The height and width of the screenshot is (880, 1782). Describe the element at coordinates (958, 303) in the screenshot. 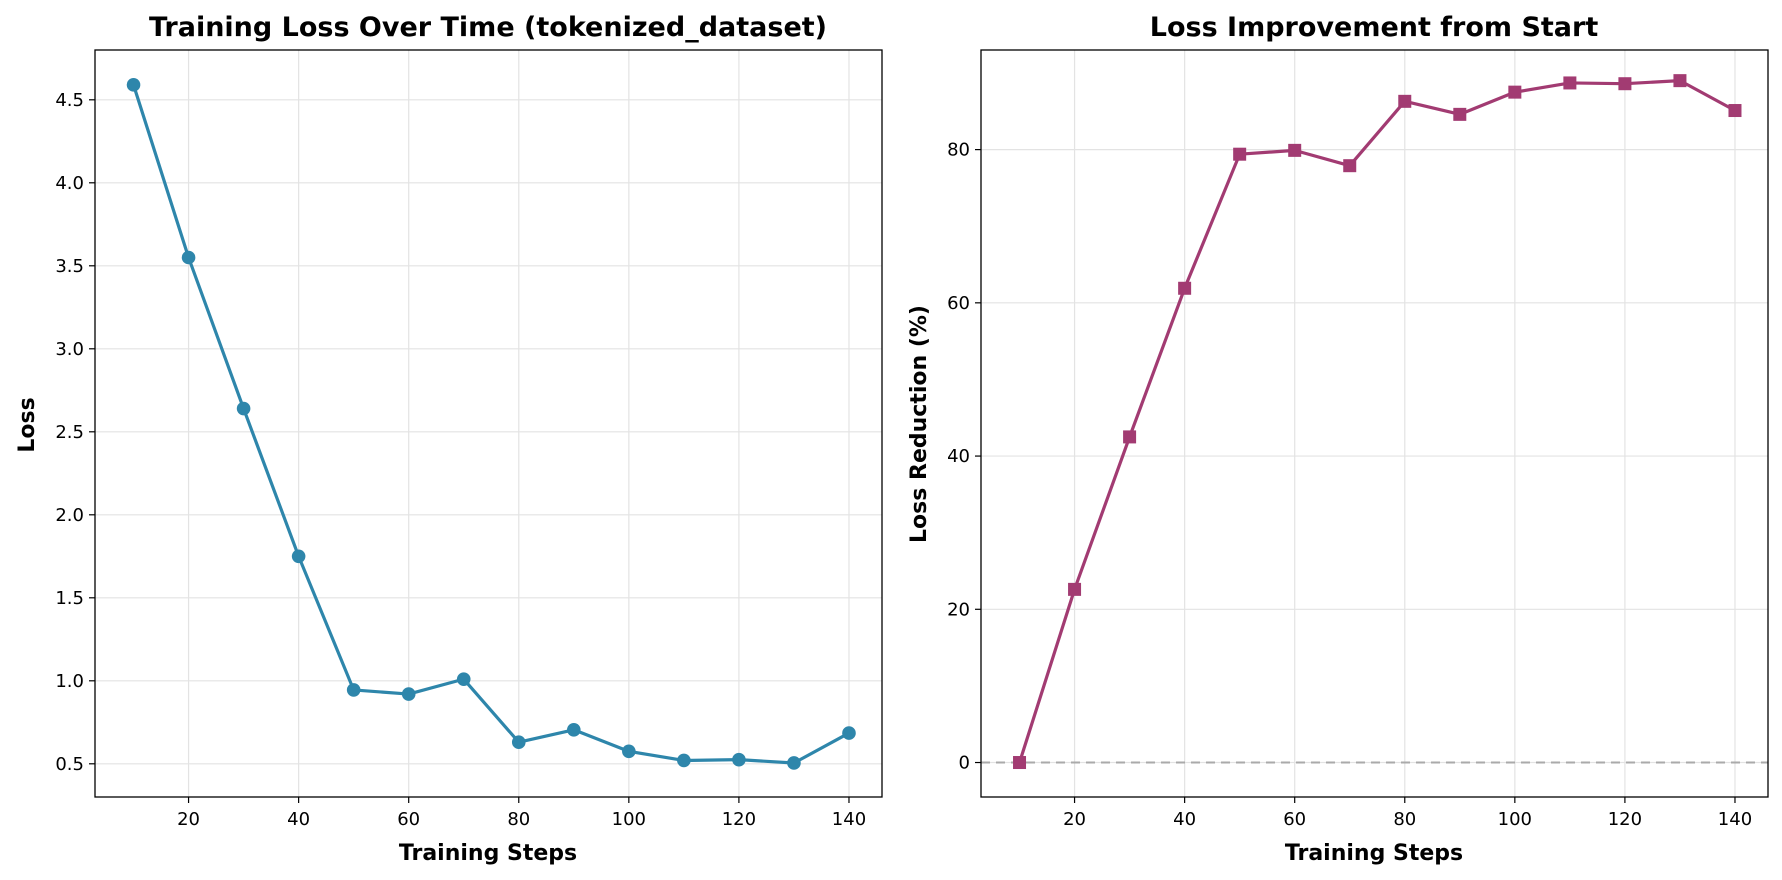

I see `y-tick-label: 60` at that location.